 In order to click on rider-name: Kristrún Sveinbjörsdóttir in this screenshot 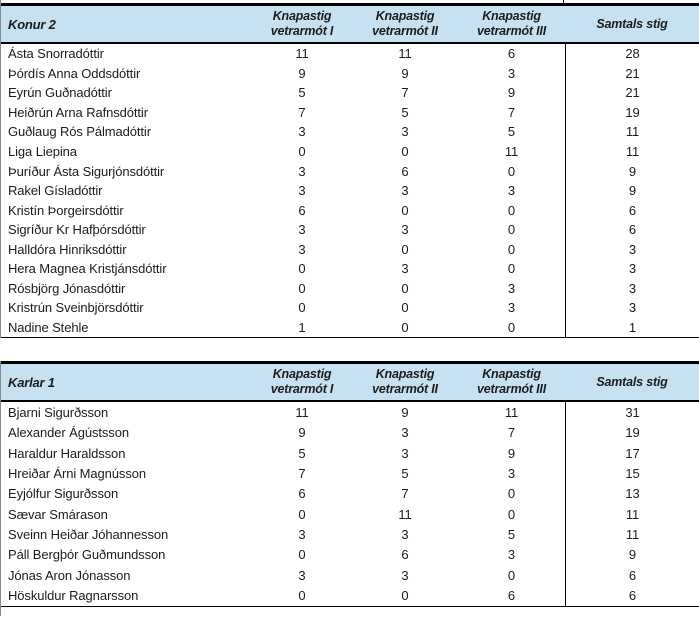, I will do `click(76, 308)`.